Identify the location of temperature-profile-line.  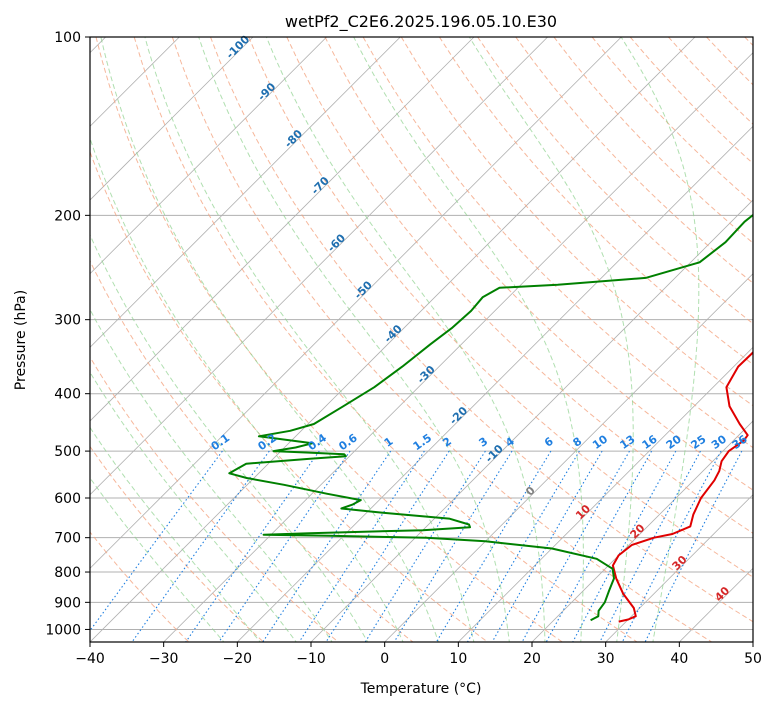
(682, 487).